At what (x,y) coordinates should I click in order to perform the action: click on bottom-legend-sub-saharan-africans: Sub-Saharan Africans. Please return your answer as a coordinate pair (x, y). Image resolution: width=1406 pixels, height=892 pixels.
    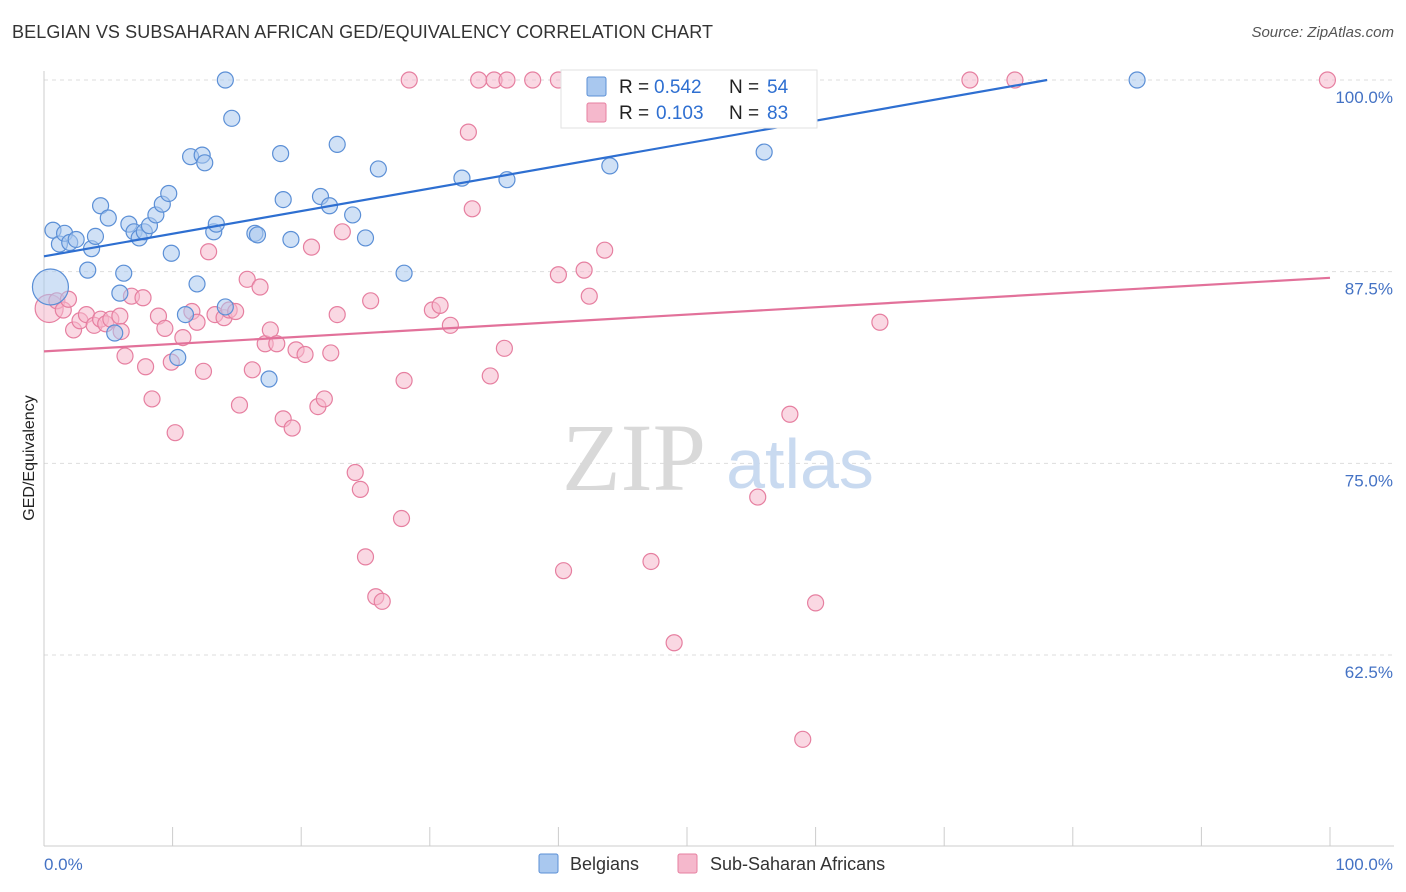
    Looking at the image, I should click on (797, 864).